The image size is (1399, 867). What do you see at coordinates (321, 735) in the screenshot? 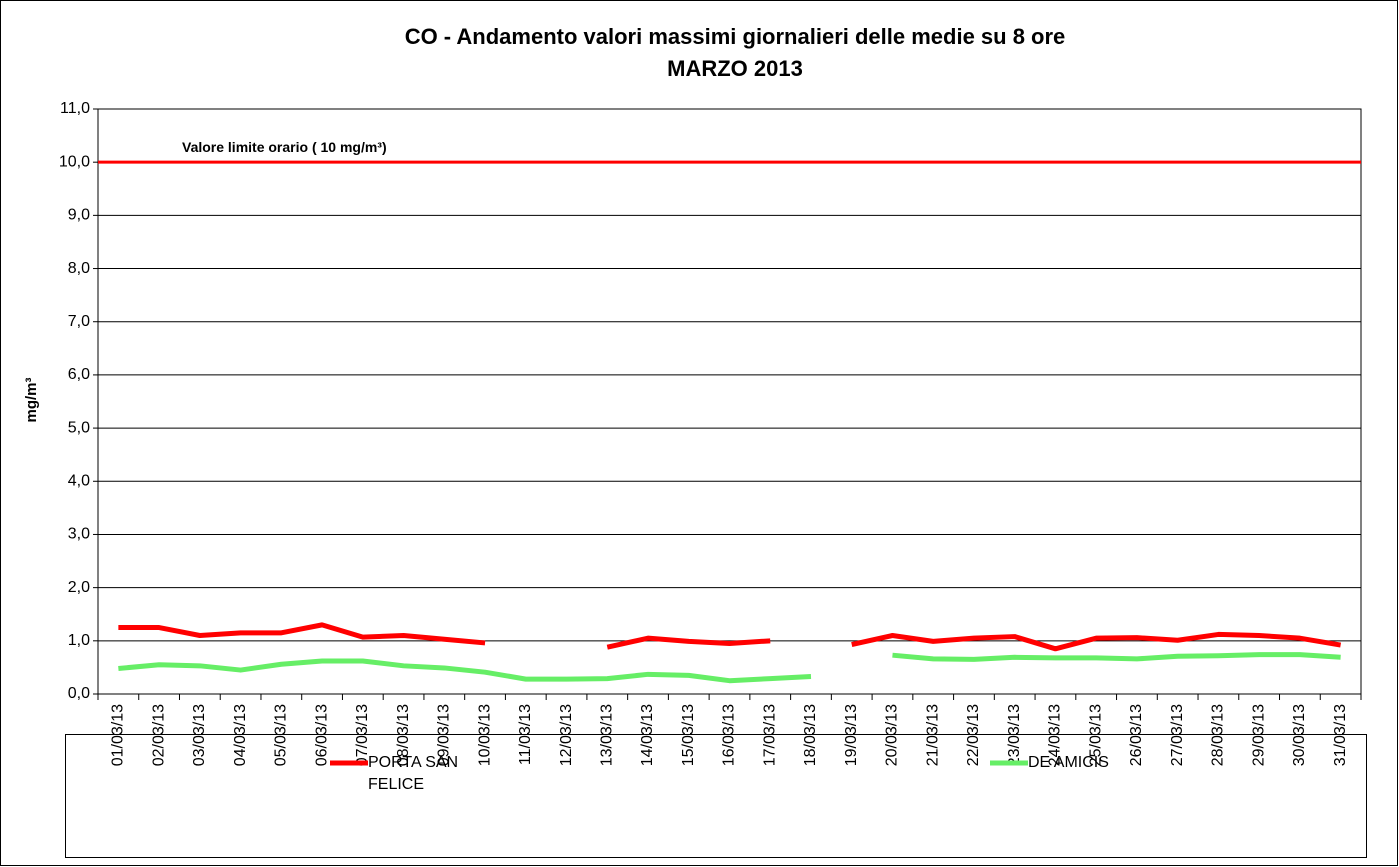
I see `x-tick-label: 06/03/13` at bounding box center [321, 735].